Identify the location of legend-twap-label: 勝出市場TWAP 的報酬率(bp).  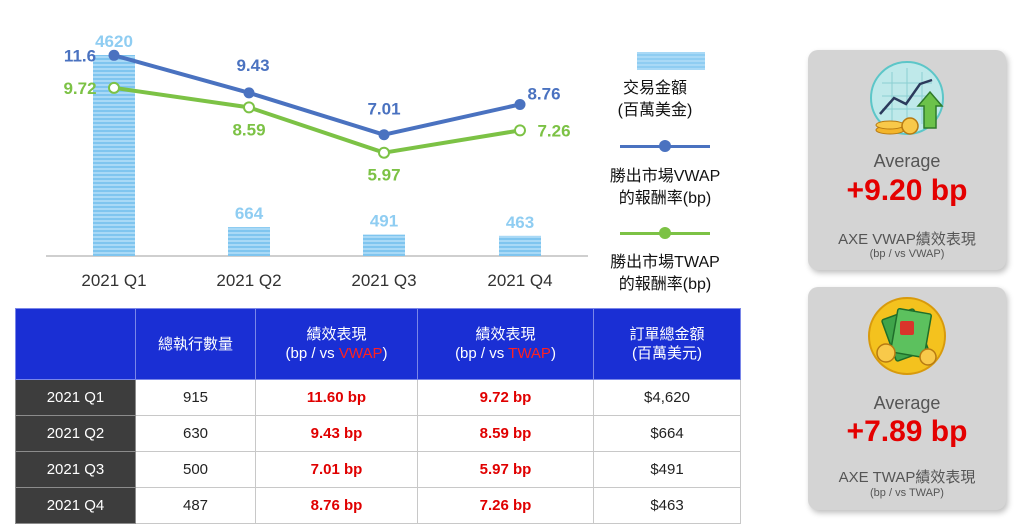
(665, 273).